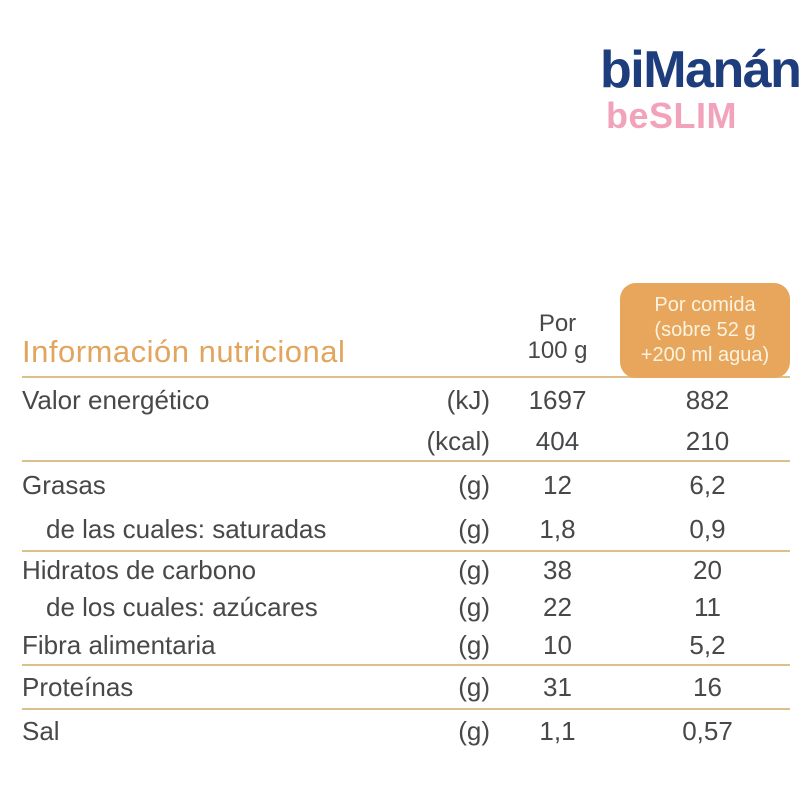 Image resolution: width=800 pixels, height=800 pixels. I want to click on column-header-per-serving-line3: +200 ml agua), so click(705, 355).